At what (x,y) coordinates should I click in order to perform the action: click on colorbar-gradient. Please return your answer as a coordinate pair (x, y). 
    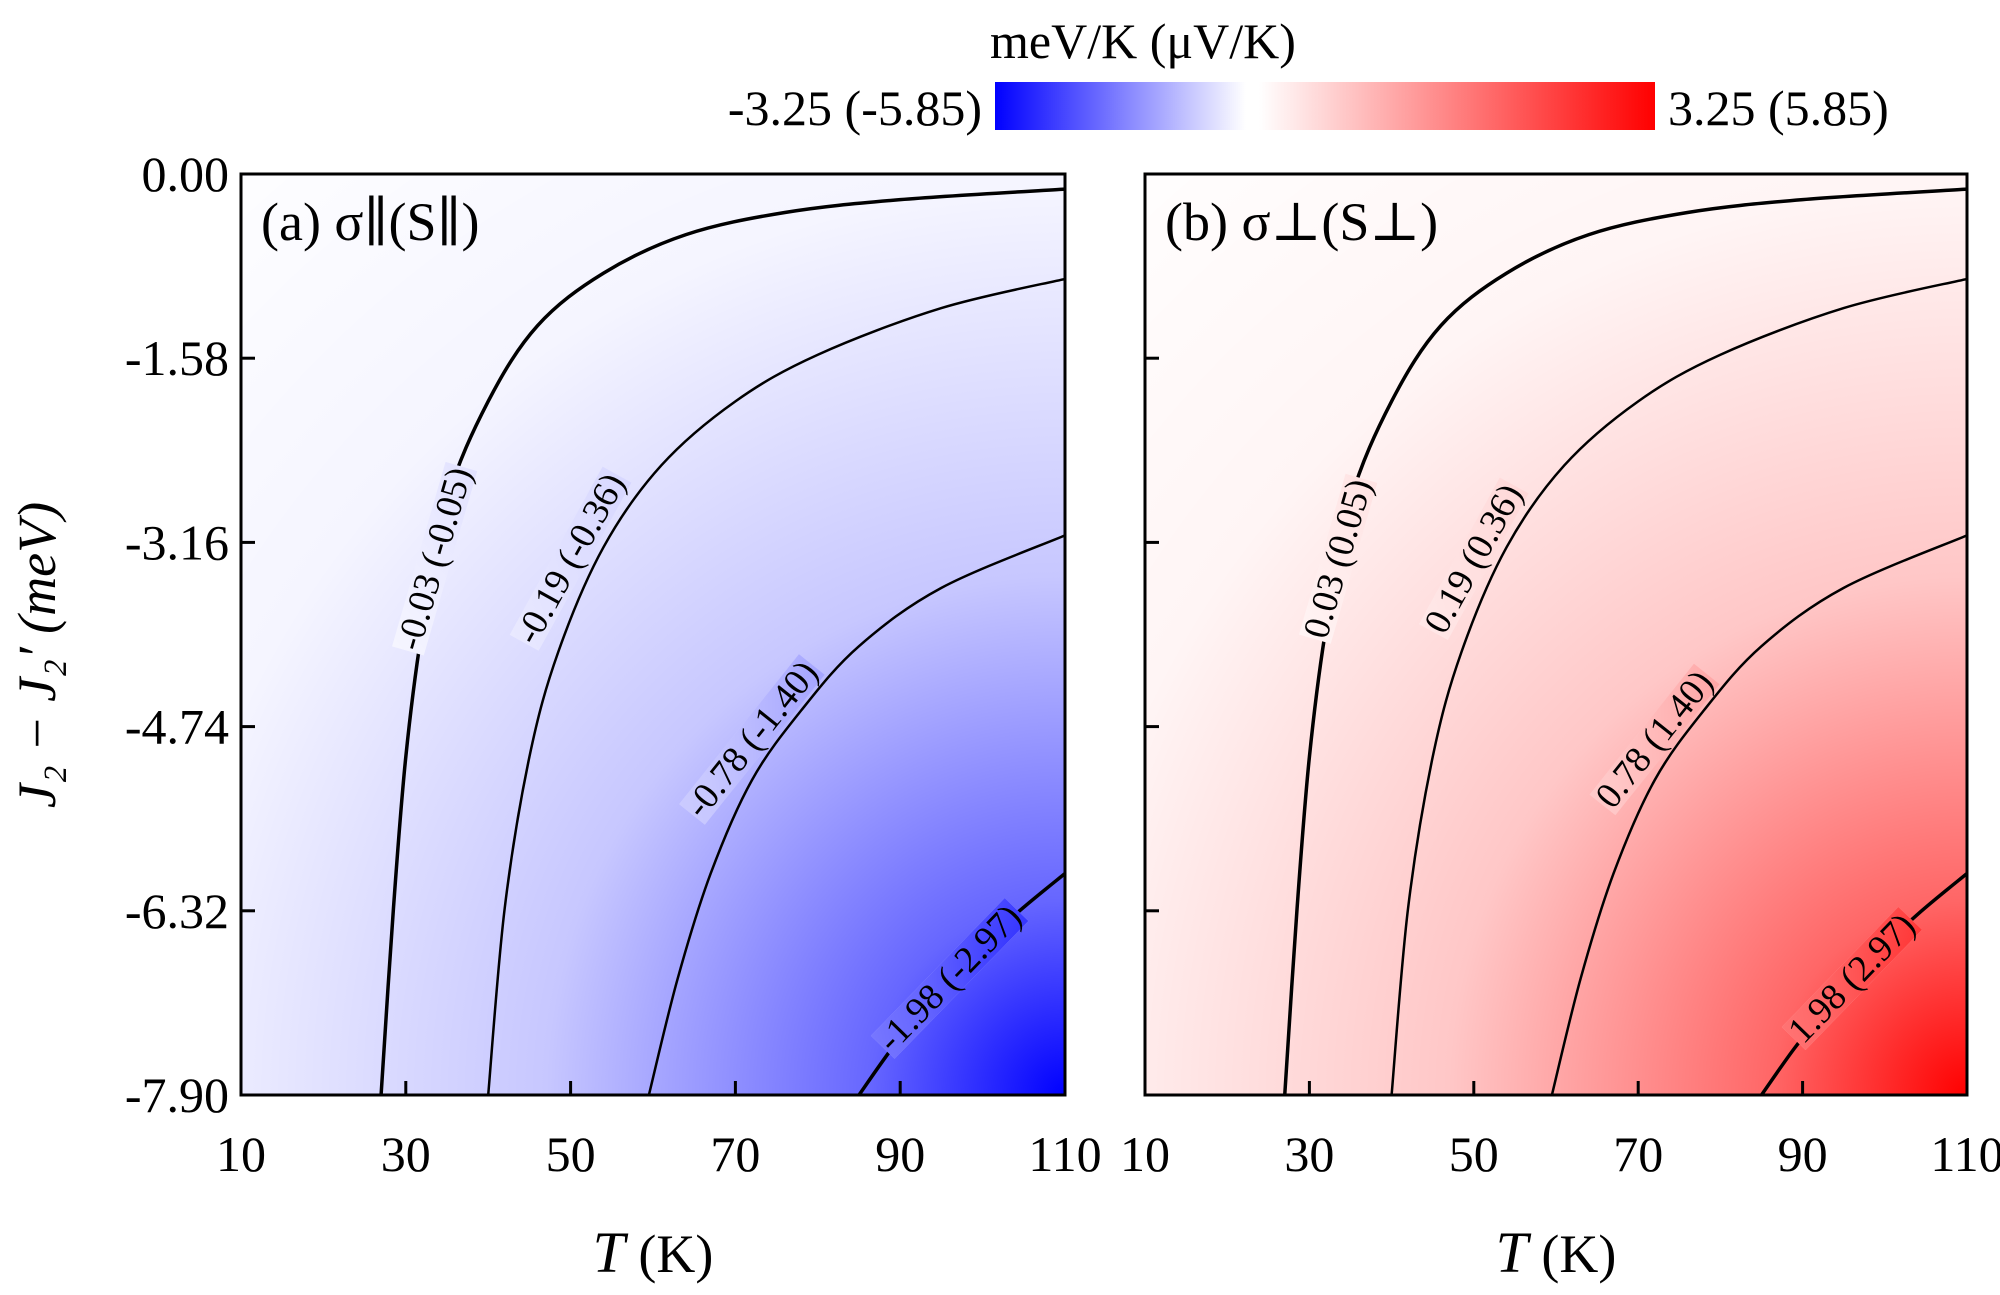
    Looking at the image, I should click on (1325, 106).